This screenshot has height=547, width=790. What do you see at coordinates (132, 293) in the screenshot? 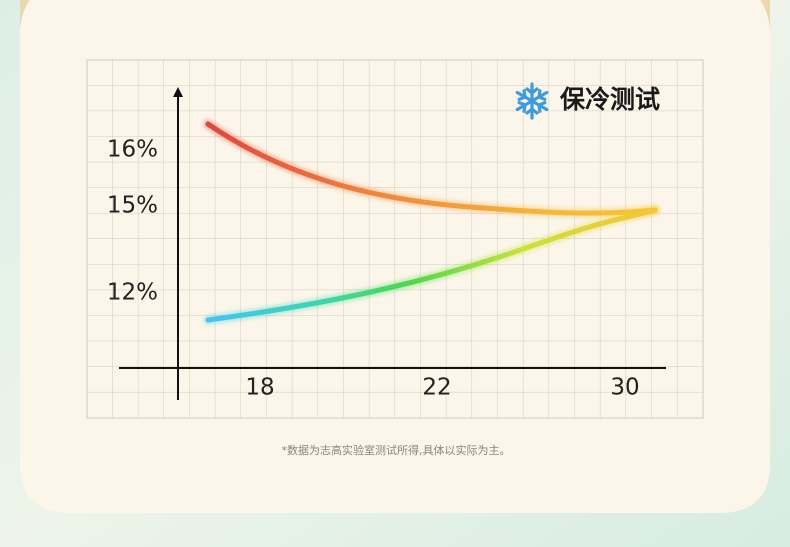
I see `y-label: 12%` at bounding box center [132, 293].